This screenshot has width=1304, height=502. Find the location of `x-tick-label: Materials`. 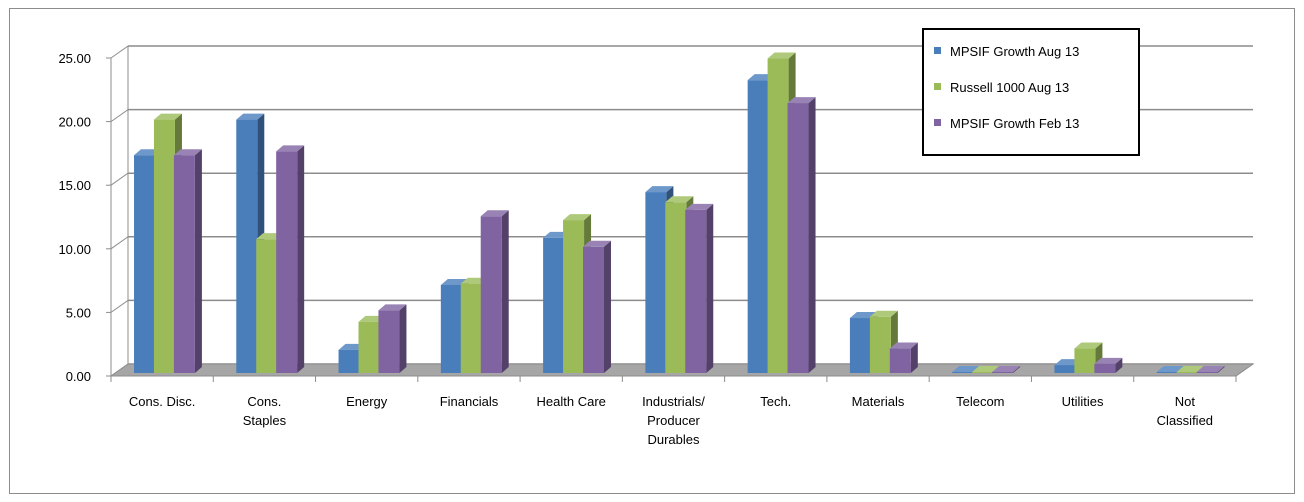

x-tick-label: Materials is located at coordinates (878, 401).